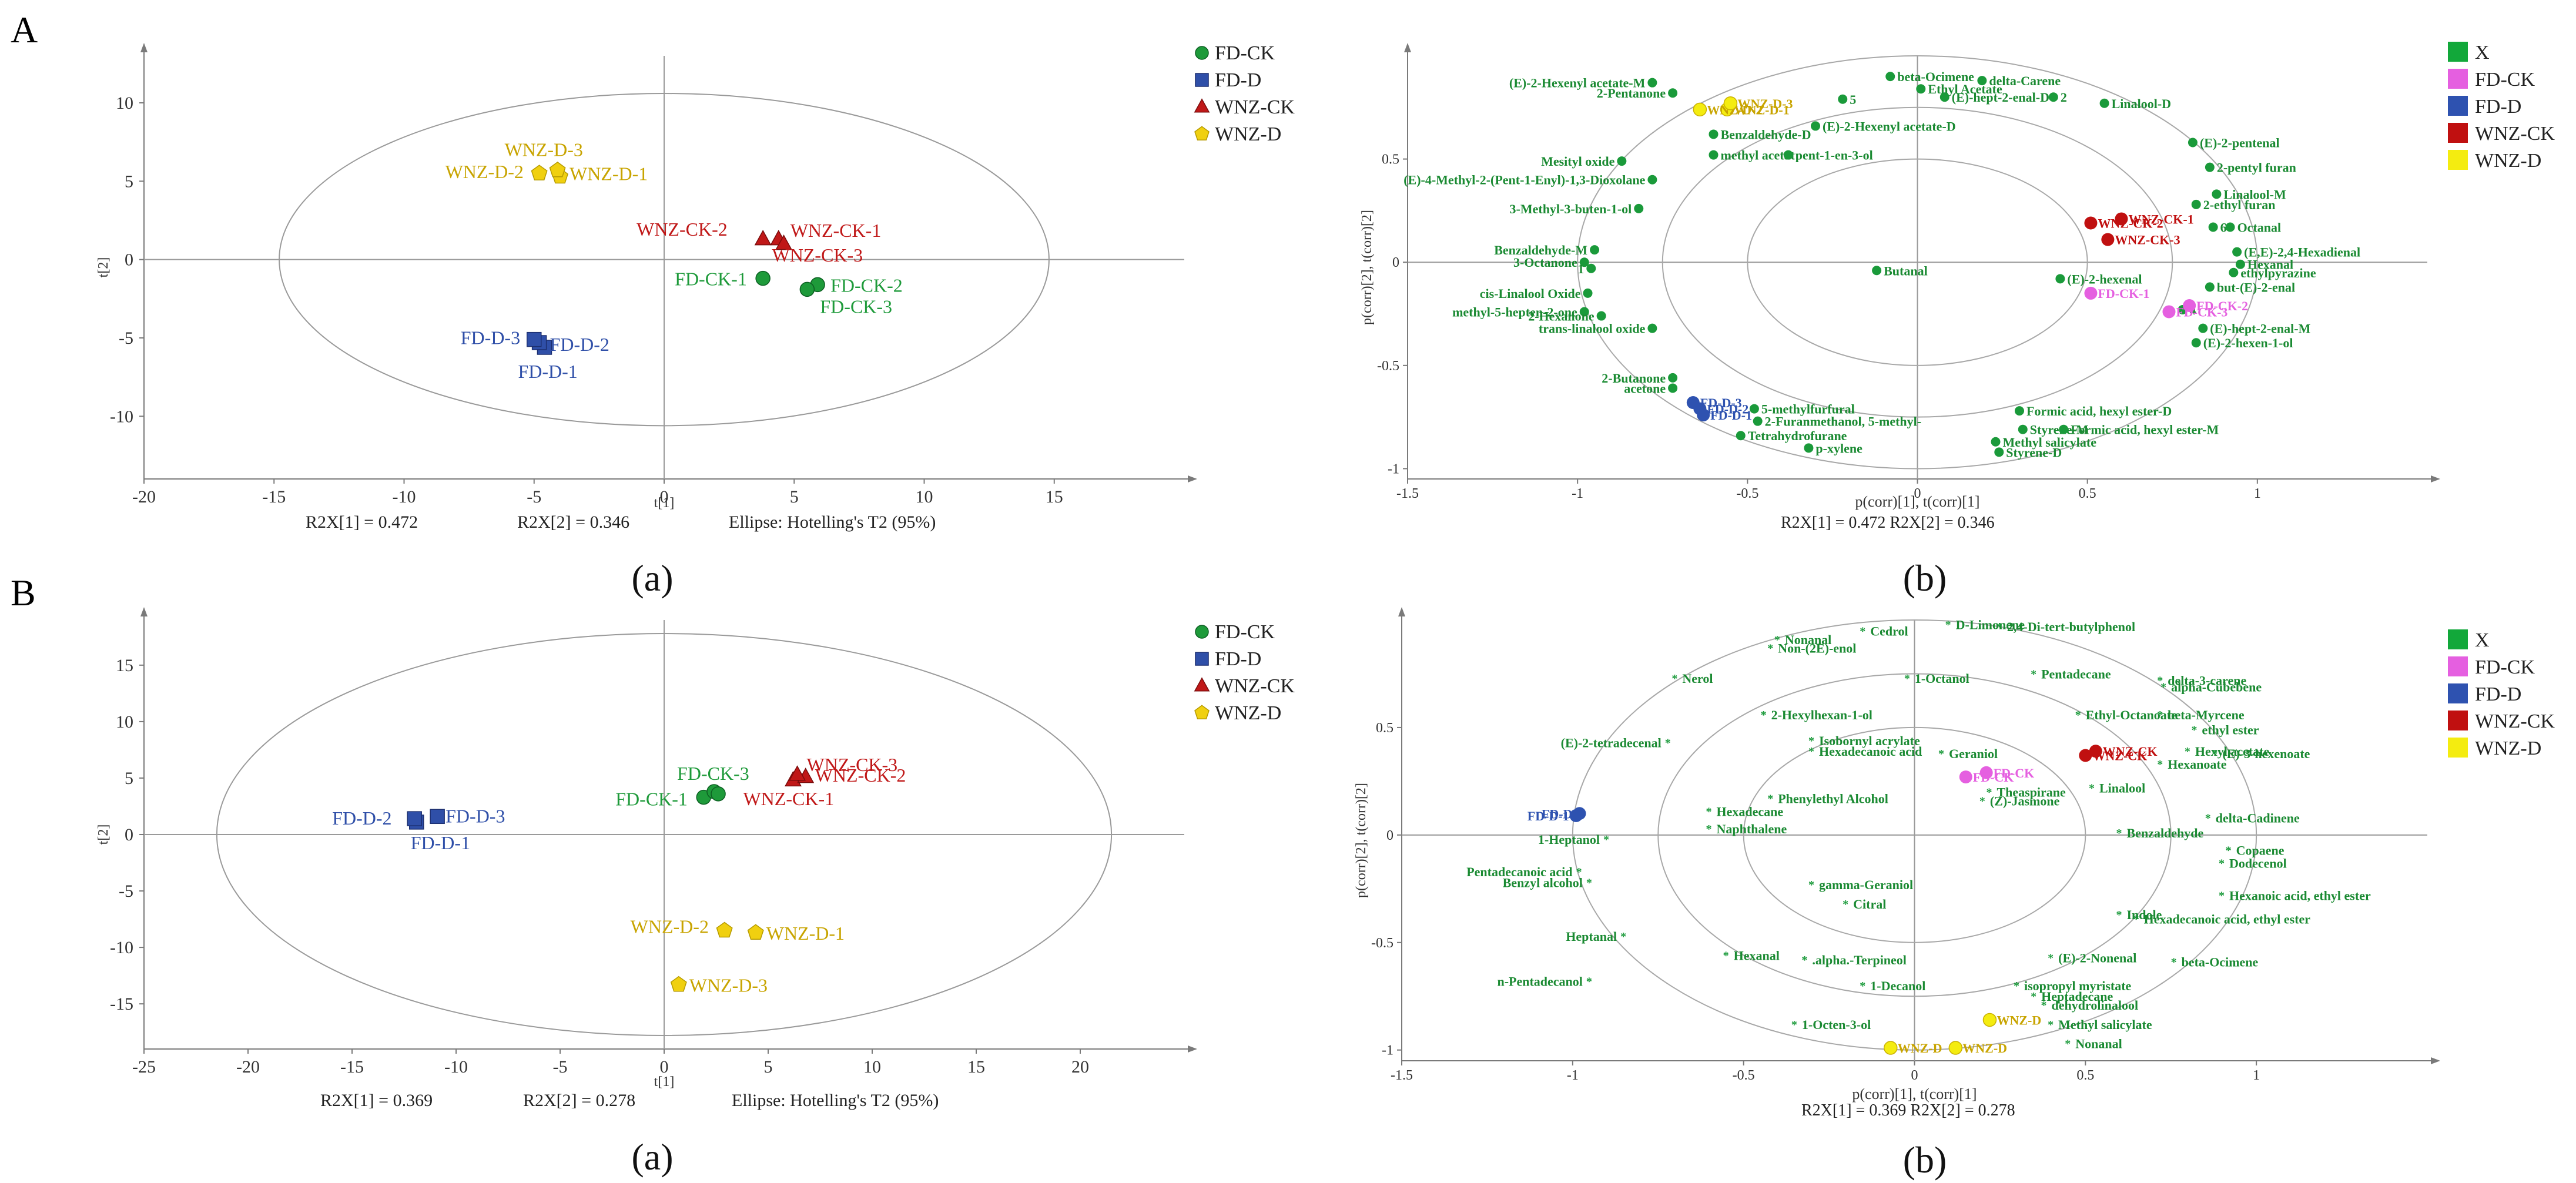 The height and width of the screenshot is (1183, 2576). I want to click on data-point-octanal, so click(2230, 227).